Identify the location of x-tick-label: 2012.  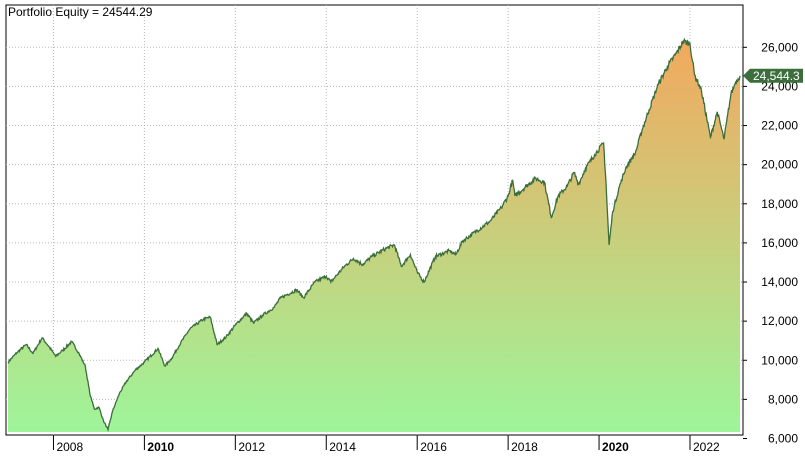
(251, 447).